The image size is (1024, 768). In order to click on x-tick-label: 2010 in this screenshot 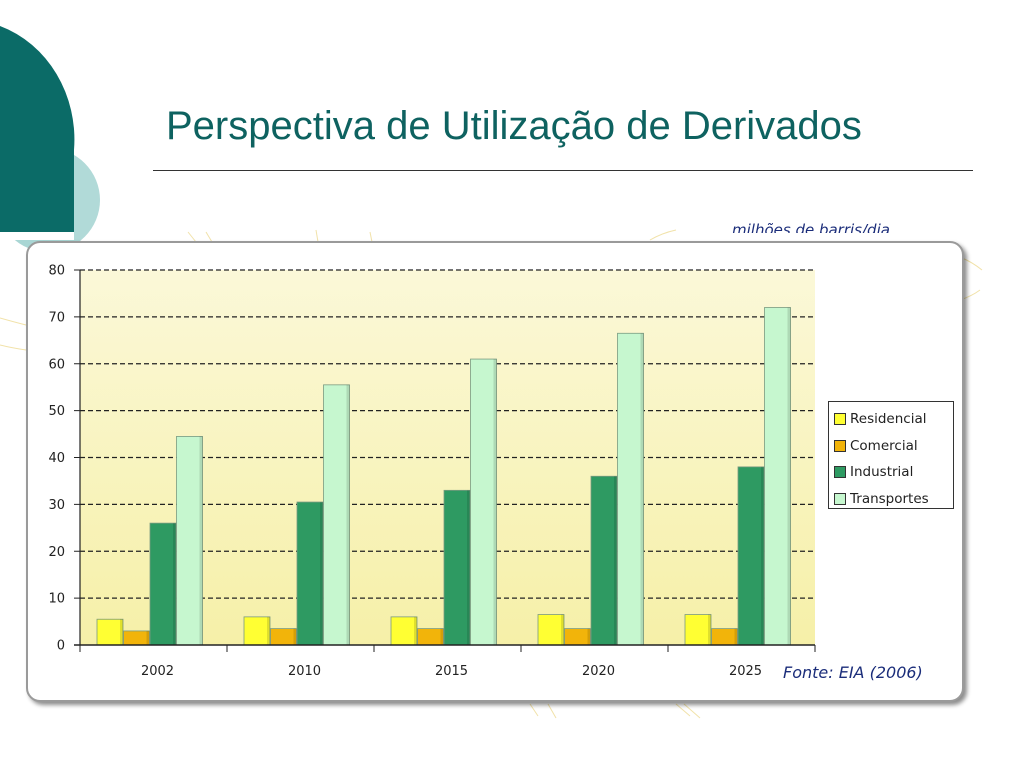, I will do `click(304, 671)`.